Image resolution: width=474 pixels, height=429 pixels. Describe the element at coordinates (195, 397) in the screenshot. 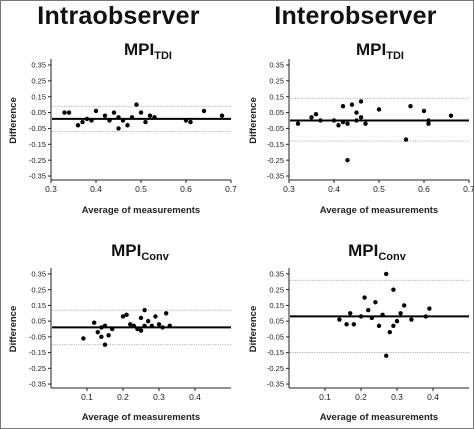

I see `chart-3-x-tick-label: 0.4` at that location.